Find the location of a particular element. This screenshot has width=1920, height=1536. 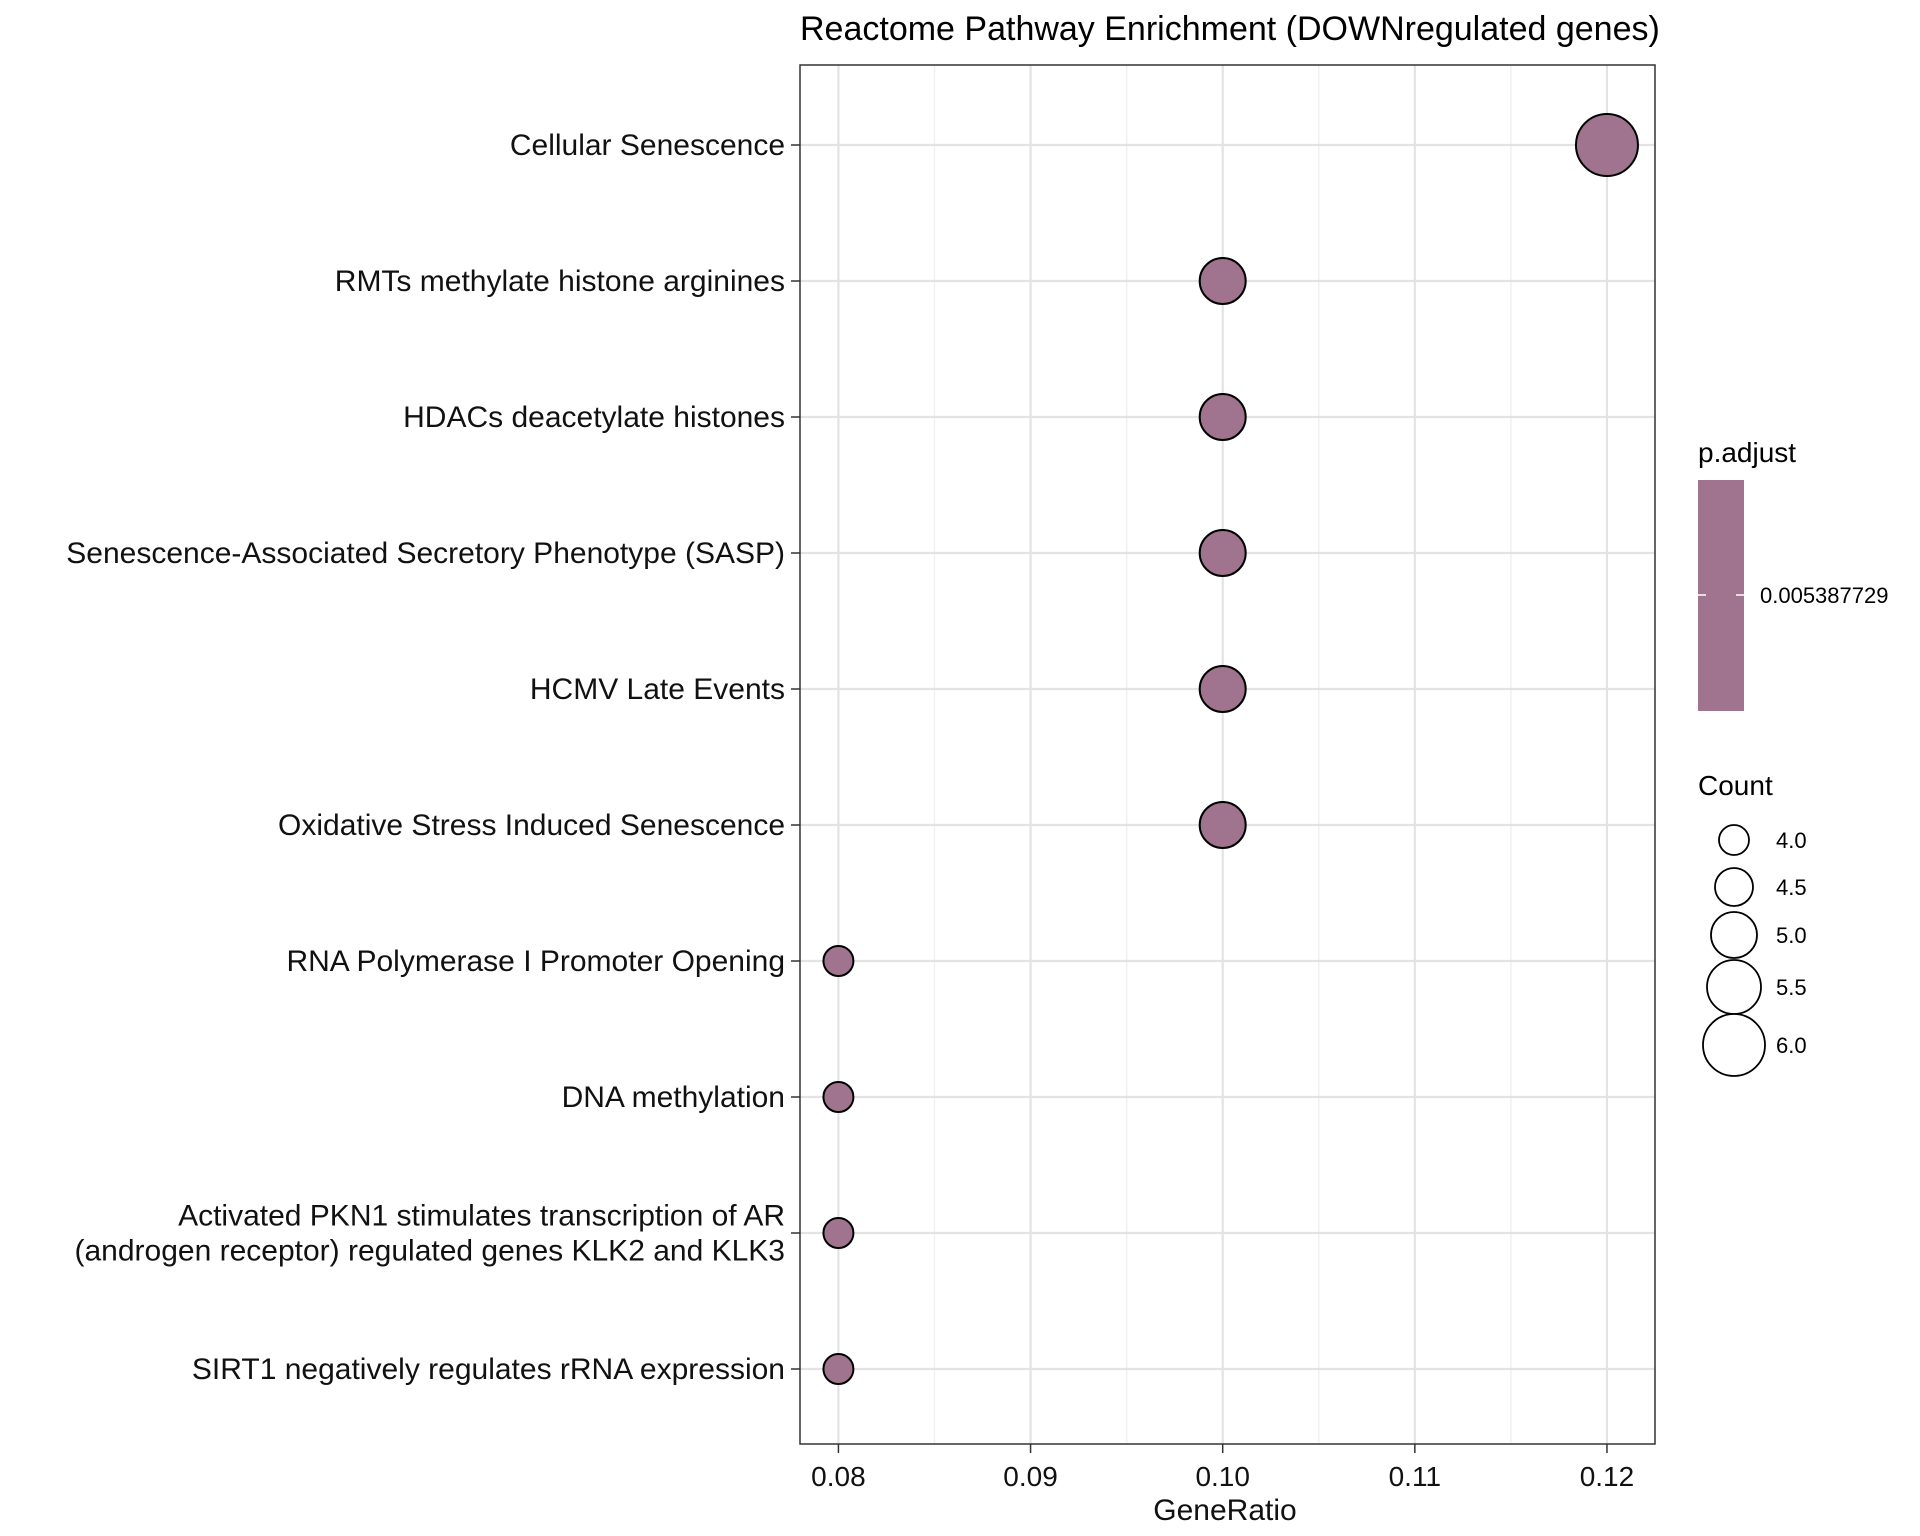

count-legend-label: 4.0 is located at coordinates (1791, 840).